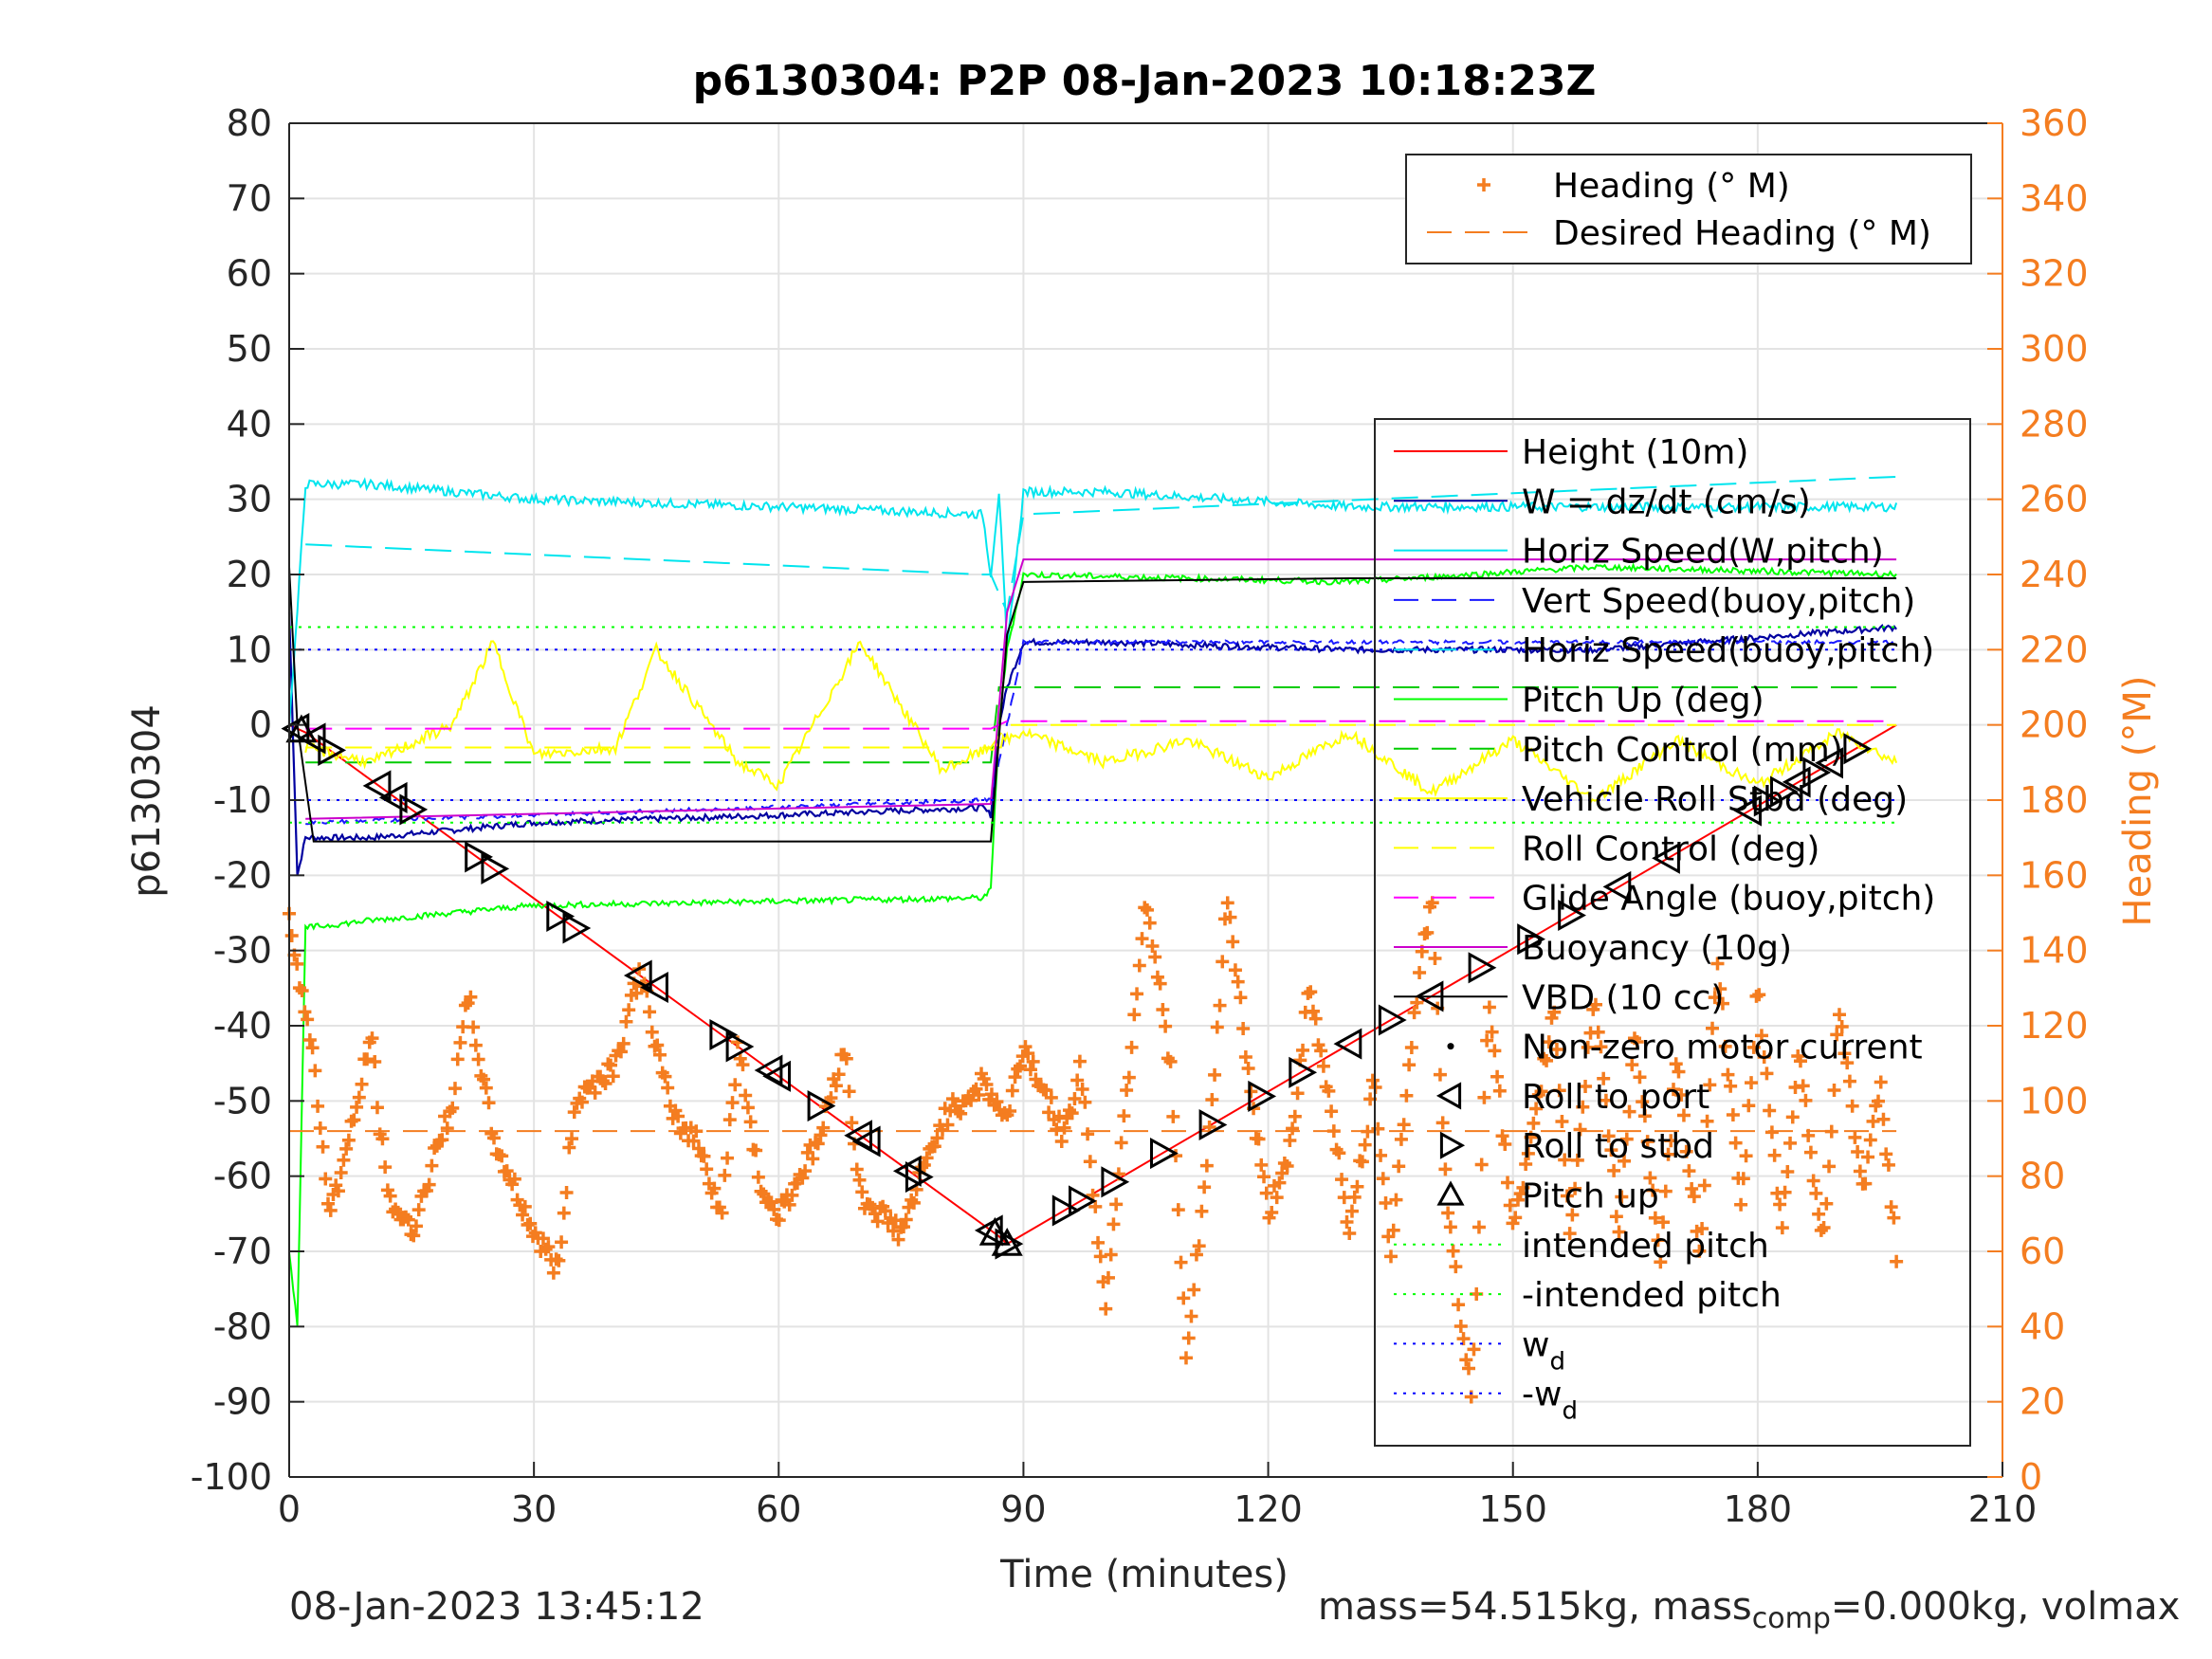  I want to click on y-tick-label-right: 320, so click(2054, 274).